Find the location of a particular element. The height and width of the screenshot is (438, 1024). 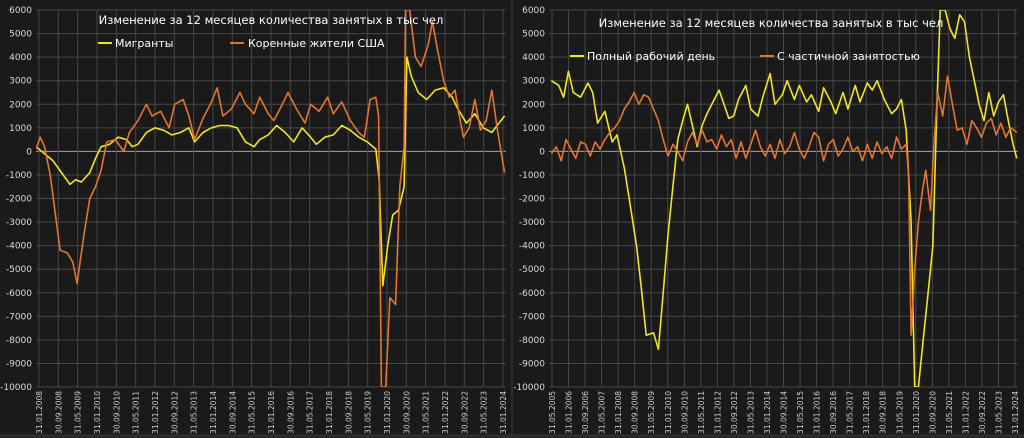

x-tick-label: 31.01.2006 is located at coordinates (569, 412).